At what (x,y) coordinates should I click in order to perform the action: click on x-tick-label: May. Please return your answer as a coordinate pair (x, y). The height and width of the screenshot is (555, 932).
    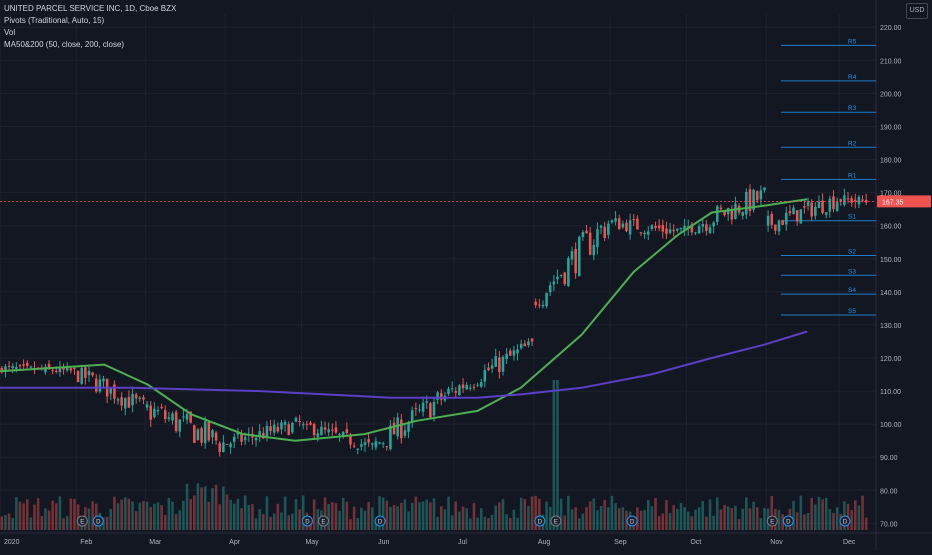
    Looking at the image, I should click on (312, 542).